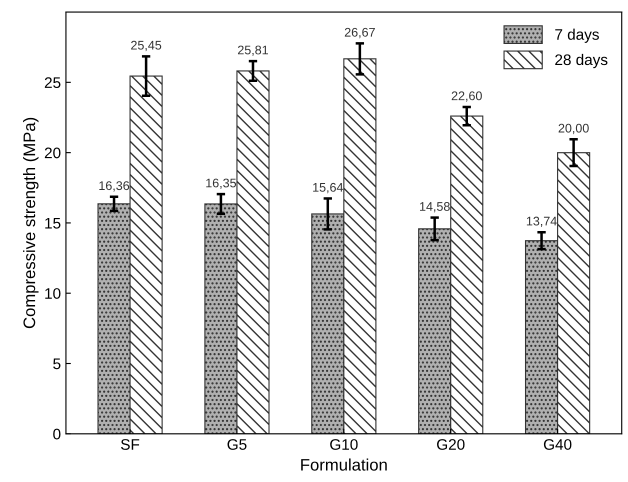  Describe the element at coordinates (52, 293) in the screenshot. I see `y-tick-label: 10` at that location.